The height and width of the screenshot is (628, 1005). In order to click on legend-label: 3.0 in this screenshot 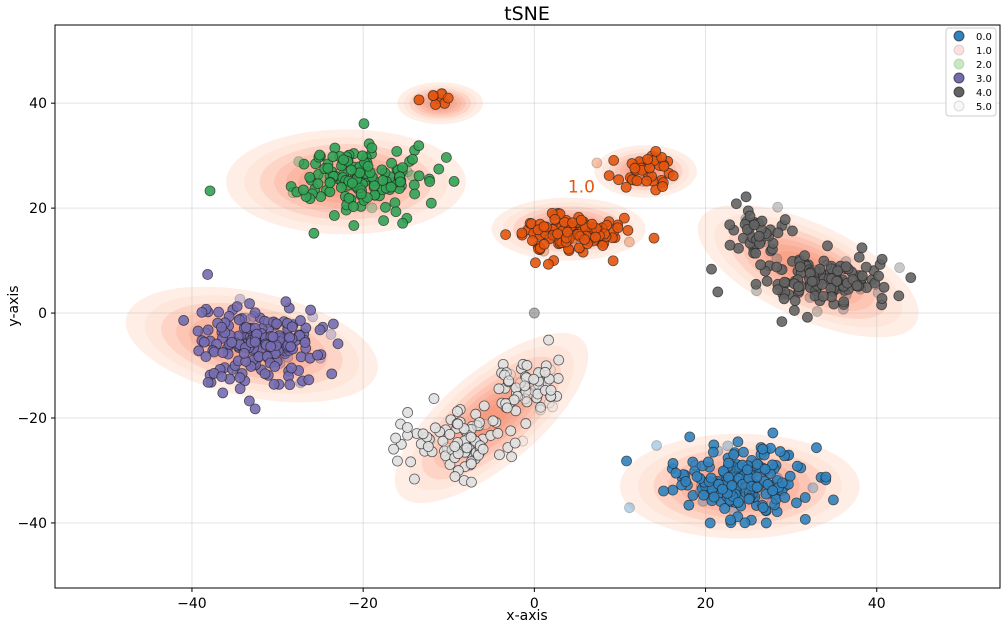, I will do `click(984, 79)`.